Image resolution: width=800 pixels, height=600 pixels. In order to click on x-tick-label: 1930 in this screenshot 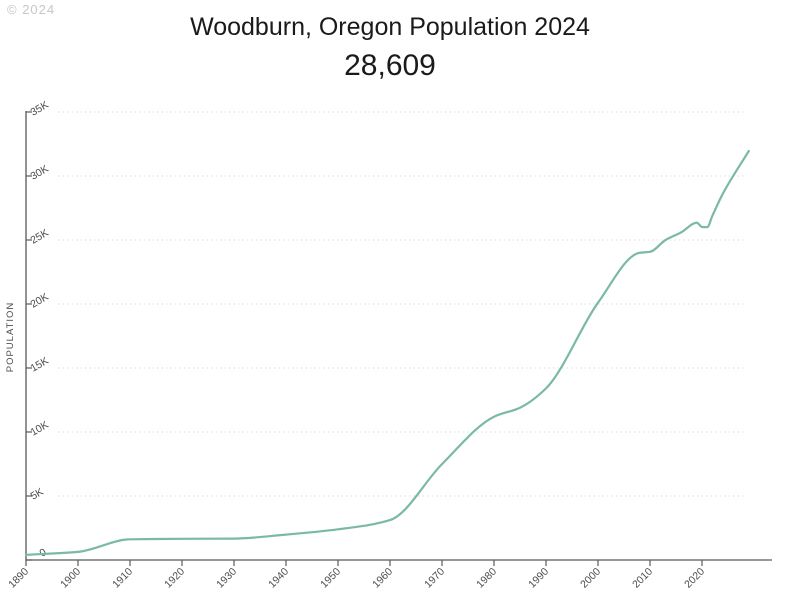, I will do `click(226, 578)`.